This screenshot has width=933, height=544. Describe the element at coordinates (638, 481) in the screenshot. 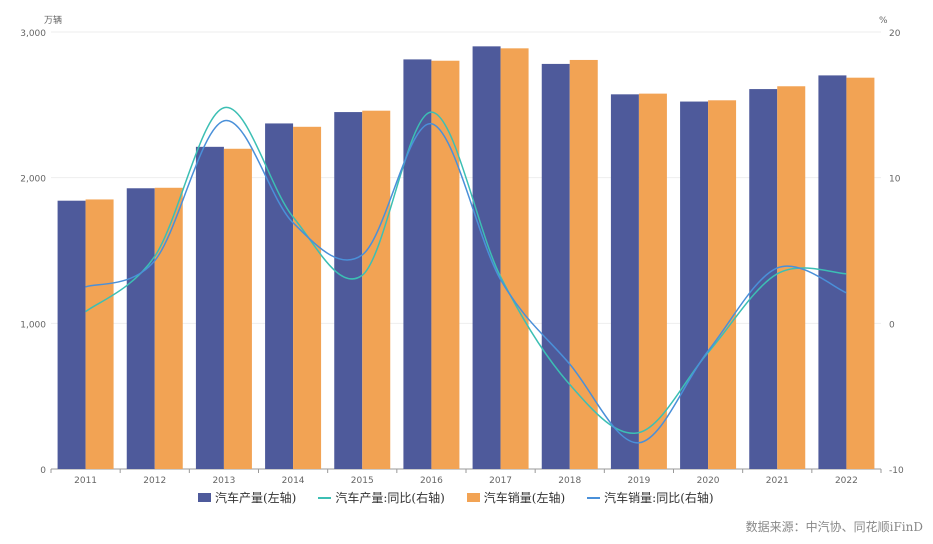

I see `x-tick-label: 2019` at that location.